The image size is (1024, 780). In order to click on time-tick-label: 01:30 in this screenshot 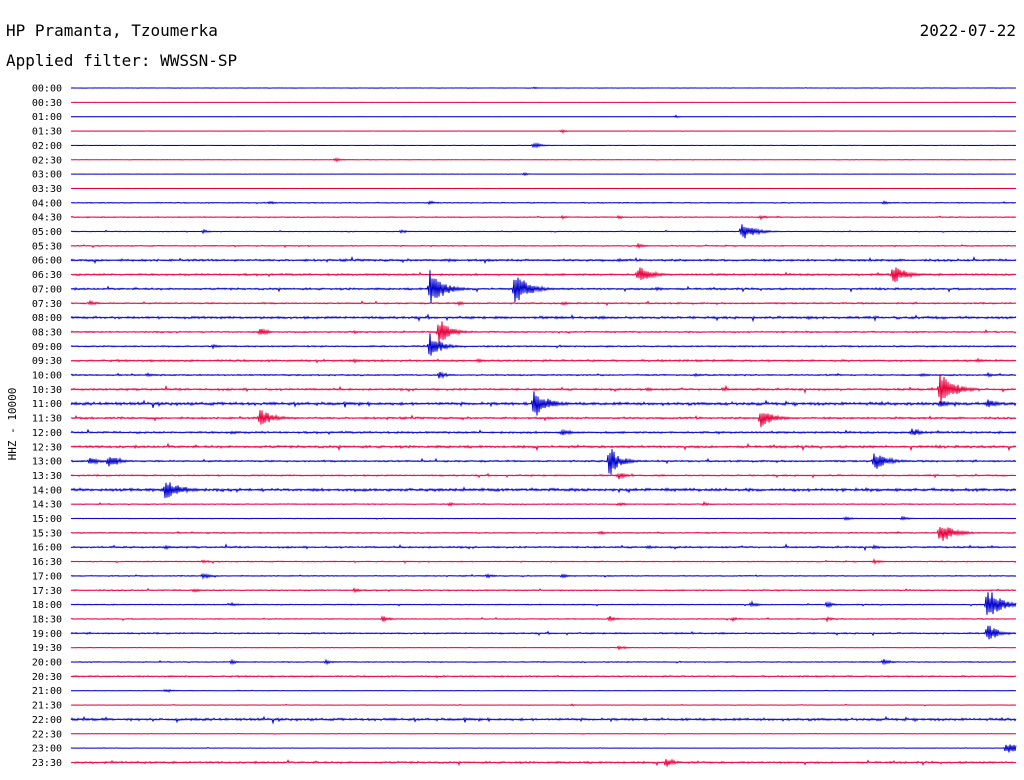, I will do `click(47, 132)`.